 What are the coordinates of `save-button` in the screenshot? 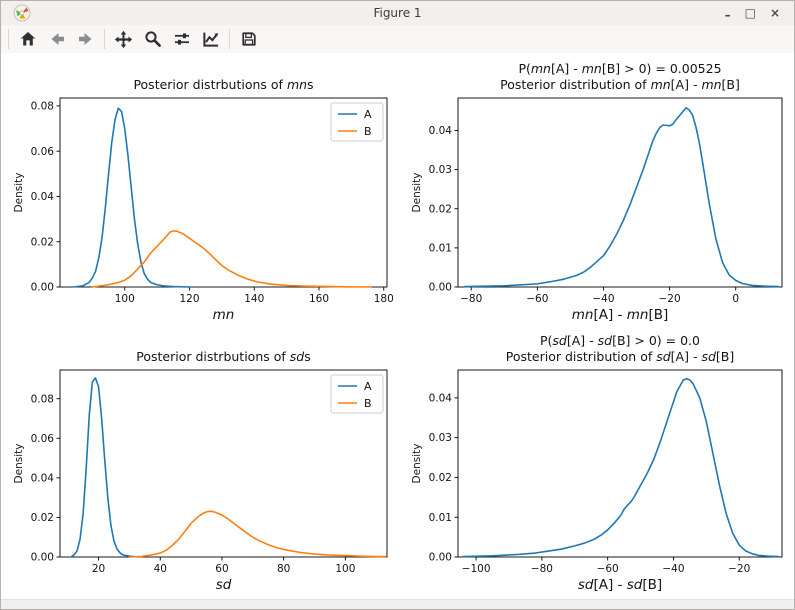 It's located at (248, 39).